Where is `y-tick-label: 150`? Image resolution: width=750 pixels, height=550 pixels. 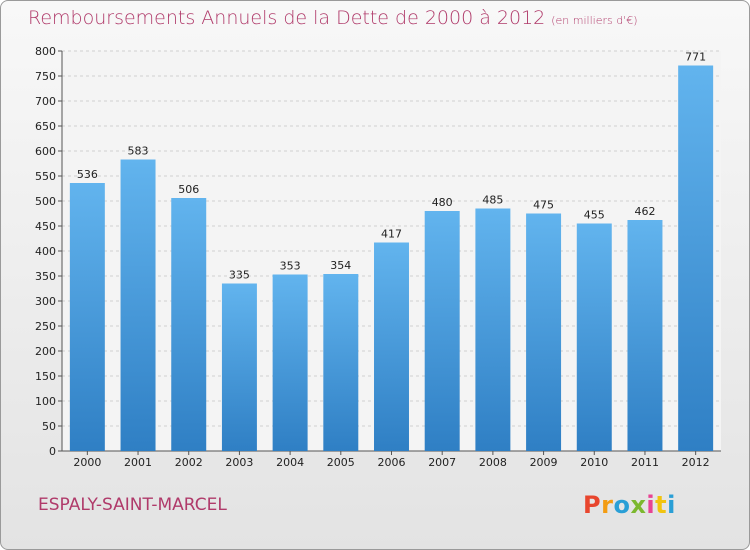 y-tick-label: 150 is located at coordinates (45, 376).